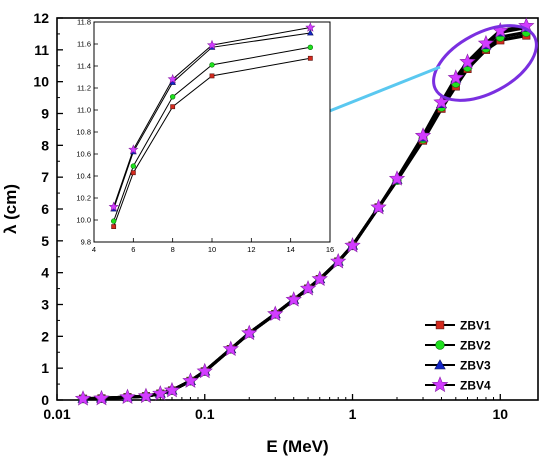 The image size is (550, 462). I want to click on inset-y-tick-label: 11.0, so click(84, 110).